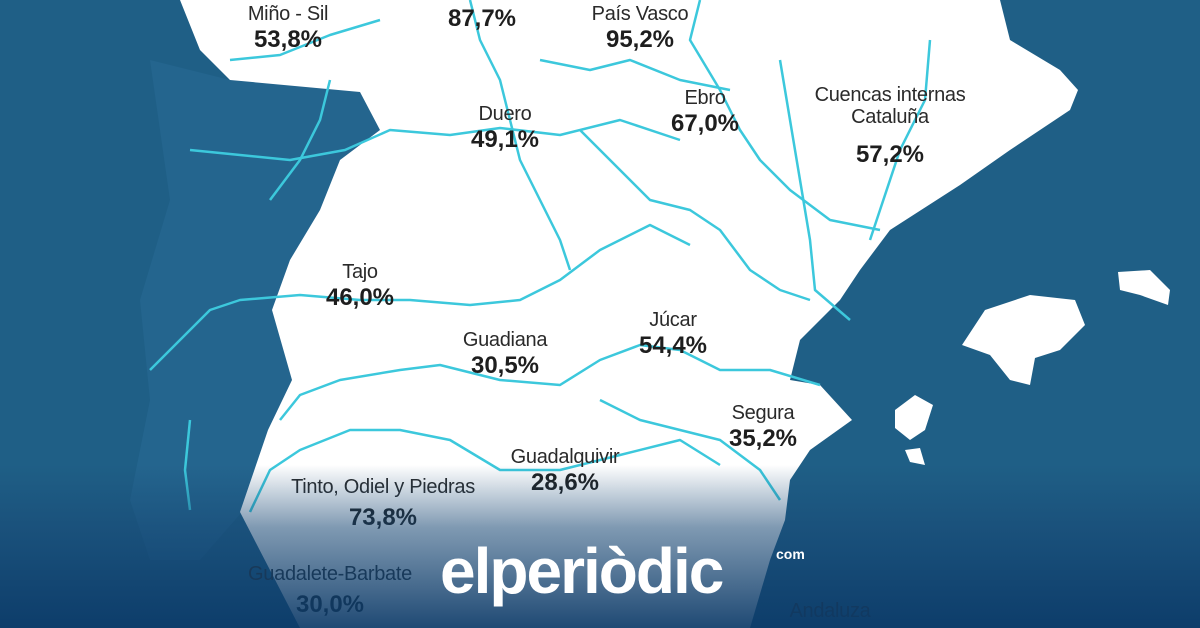  What do you see at coordinates (763, 438) in the screenshot?
I see `basin-value: 35,2%` at bounding box center [763, 438].